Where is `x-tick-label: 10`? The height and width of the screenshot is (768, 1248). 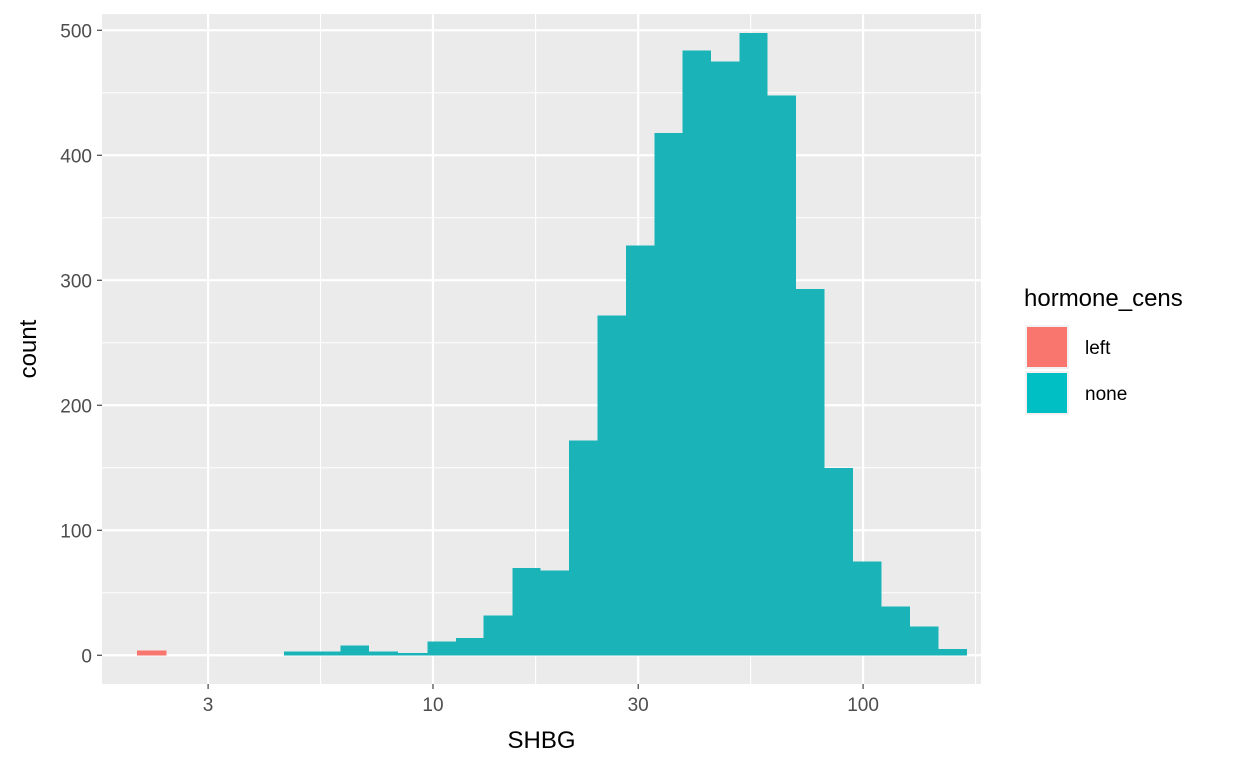
x-tick-label: 10 is located at coordinates (432, 705).